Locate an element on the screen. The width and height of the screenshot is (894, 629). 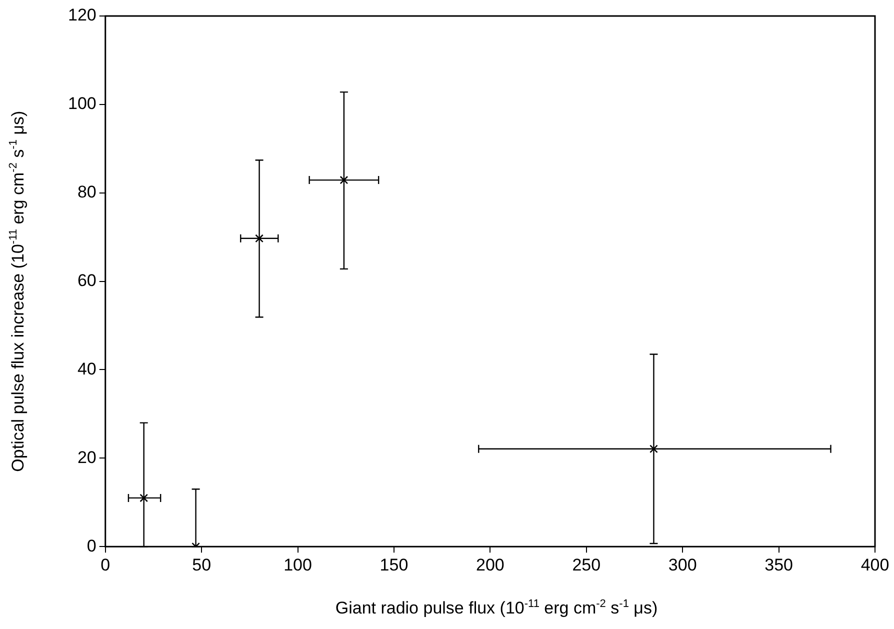
x-tick-label: 150 is located at coordinates (394, 564).